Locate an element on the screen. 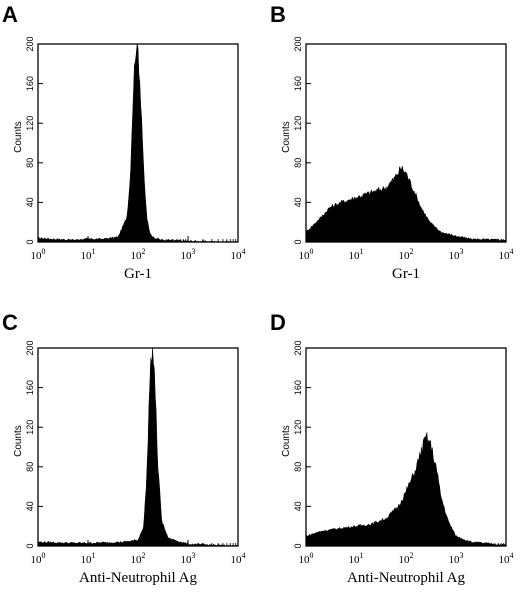 The width and height of the screenshot is (520, 592). panel-letter: D is located at coordinates (278, 322).